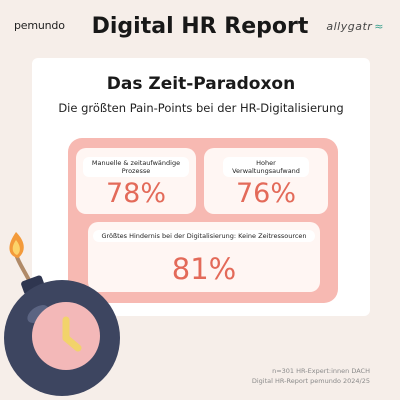 The height and width of the screenshot is (400, 400). I want to click on stat-value: 76%, so click(265, 193).